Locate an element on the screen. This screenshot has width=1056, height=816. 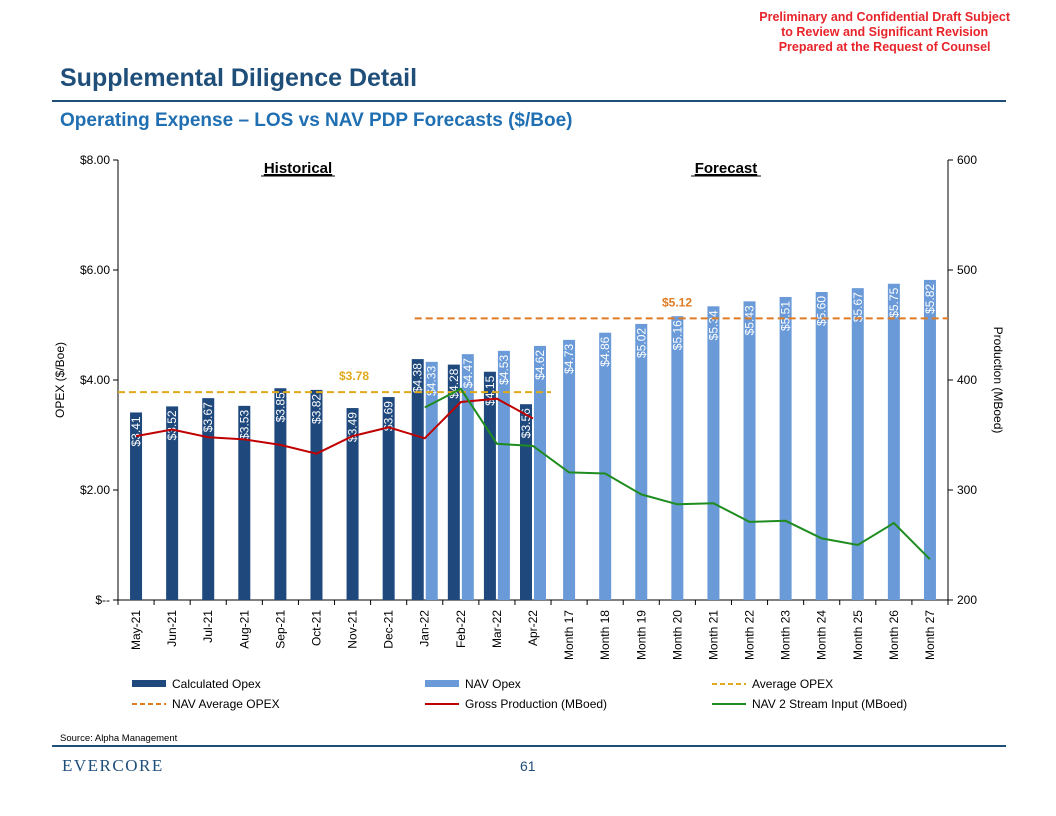
average-opex-label: $3.78 is located at coordinates (354, 376).